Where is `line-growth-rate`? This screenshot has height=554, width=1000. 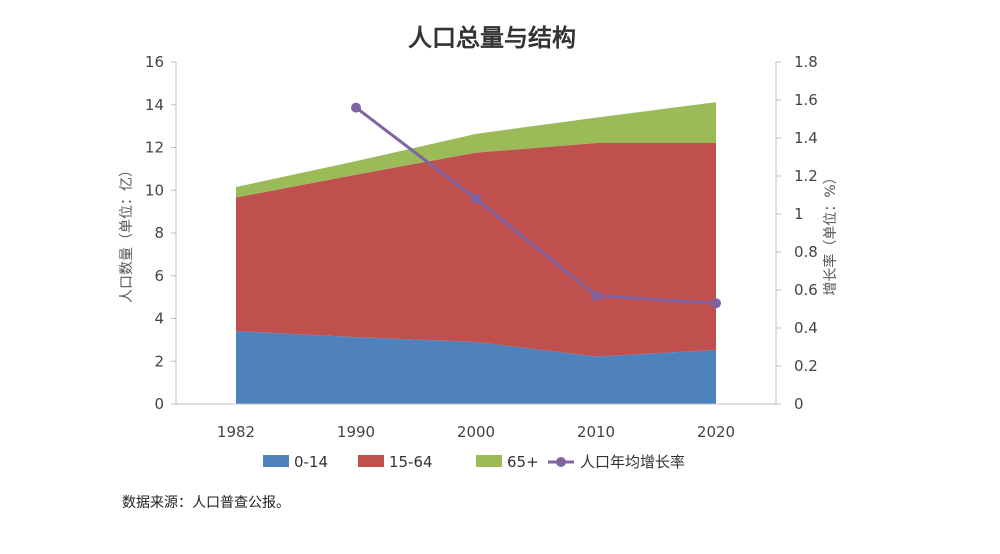
line-growth-rate is located at coordinates (536, 205).